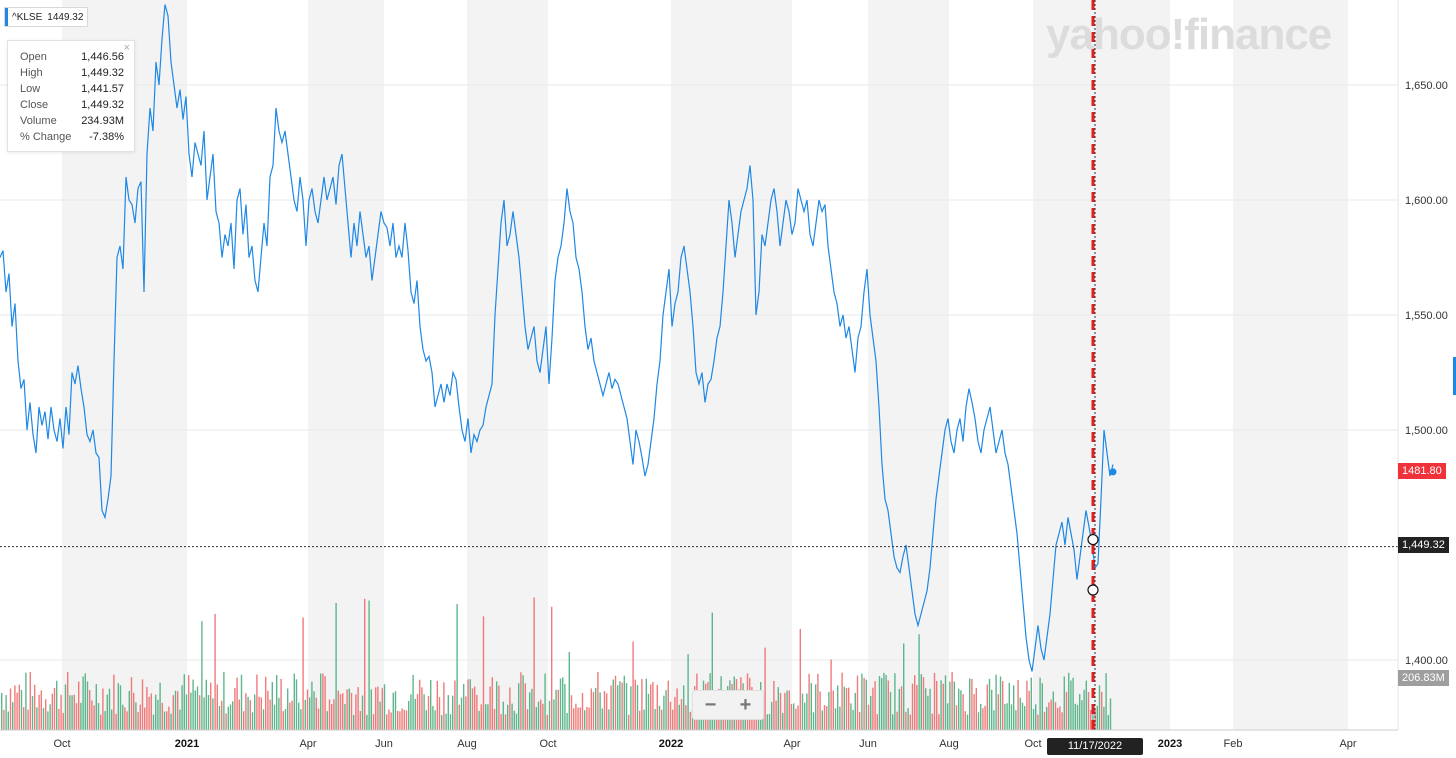  What do you see at coordinates (102, 57) in the screenshot?
I see `ohlc-value: 1,446.56` at bounding box center [102, 57].